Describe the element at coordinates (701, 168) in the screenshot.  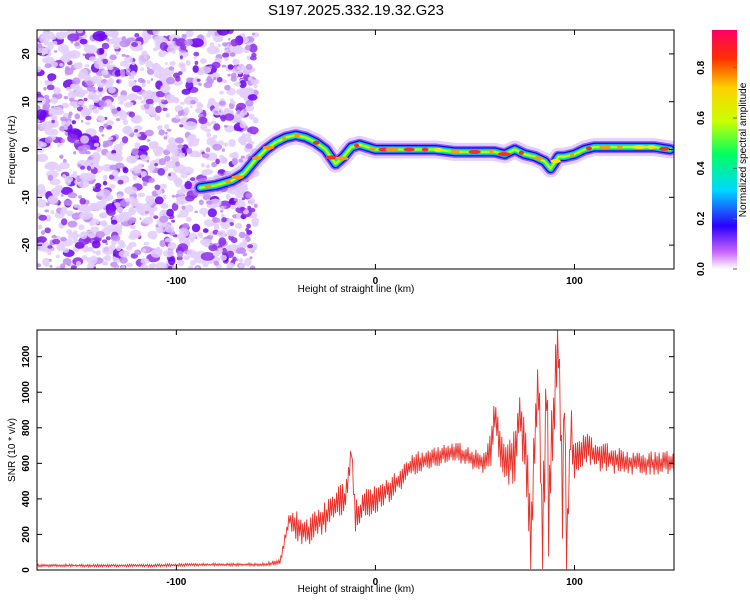
I see `colorbar-tick-label: 0.4` at that location.